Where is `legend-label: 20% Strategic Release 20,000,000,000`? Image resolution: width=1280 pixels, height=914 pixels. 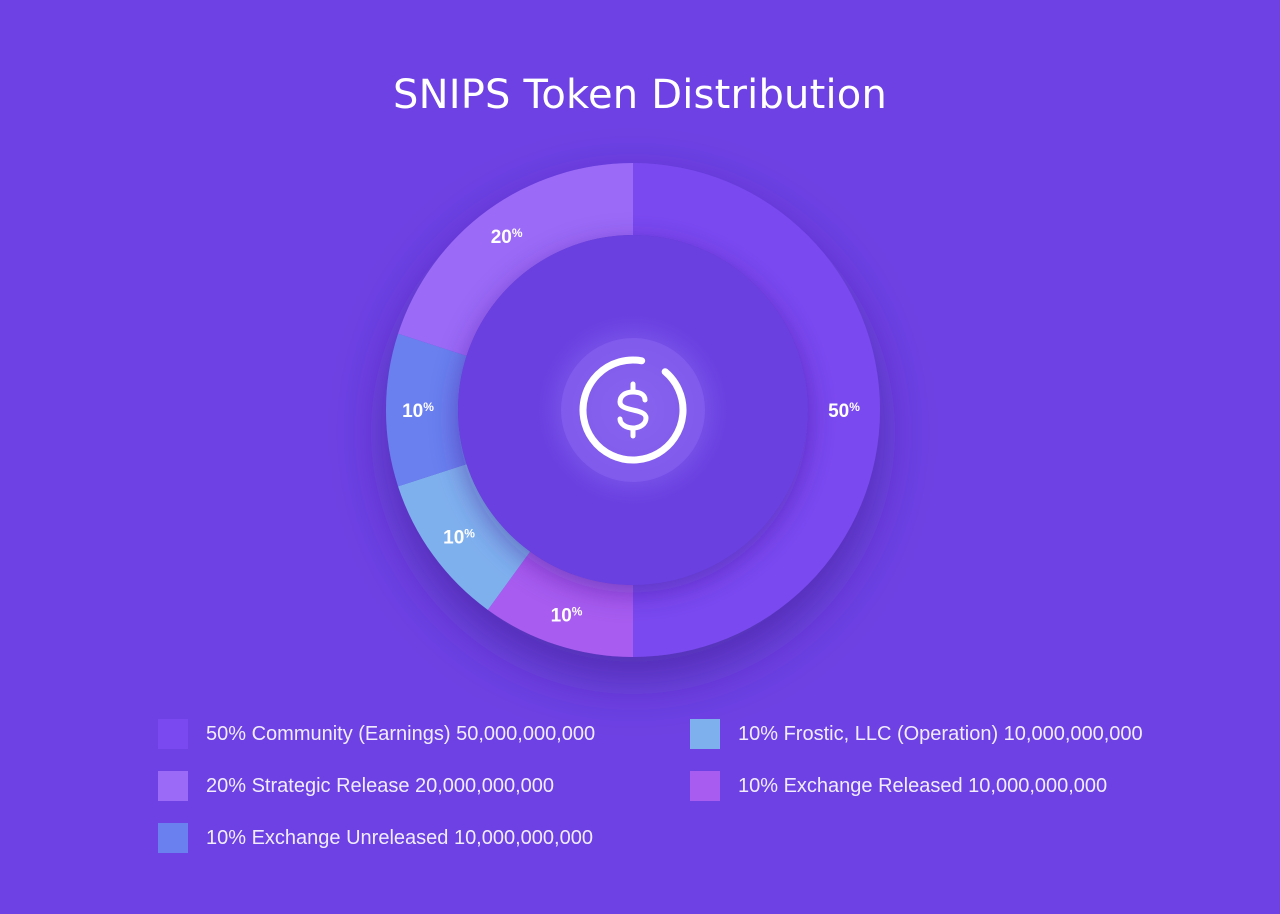 legend-label: 20% Strategic Release 20,000,000,000 is located at coordinates (380, 785).